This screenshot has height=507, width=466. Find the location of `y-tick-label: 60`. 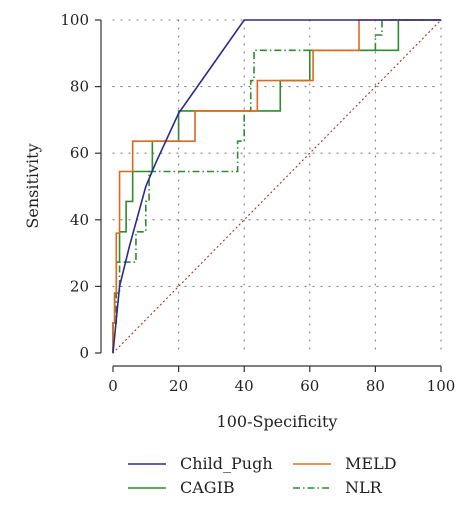

y-tick-label: 60 is located at coordinates (79, 153).